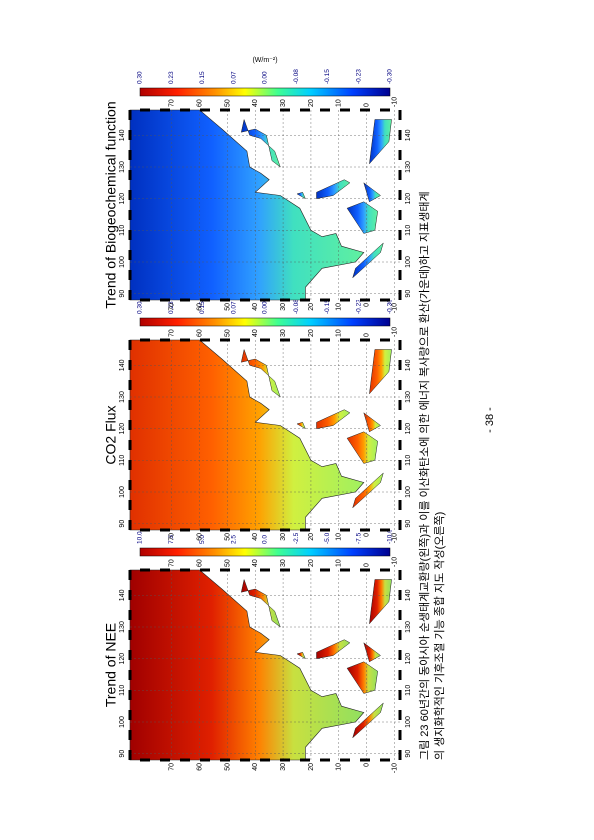  Describe the element at coordinates (233, 307) in the screenshot. I see `colorbar-label: 0.07` at that location.